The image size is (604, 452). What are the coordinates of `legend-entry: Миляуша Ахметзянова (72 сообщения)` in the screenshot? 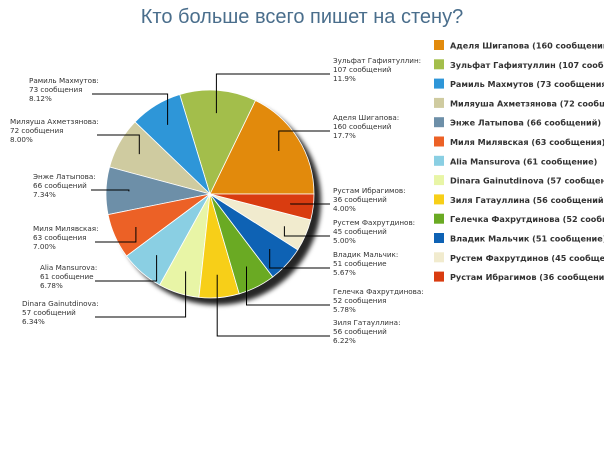 It's located at (527, 103).